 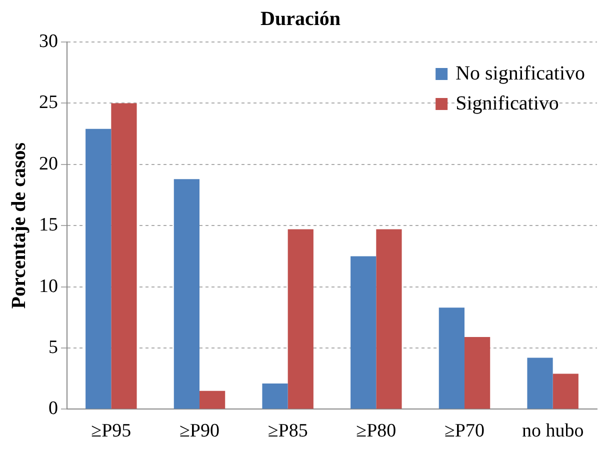 What do you see at coordinates (19, 225) in the screenshot?
I see `y-axis-title: Porcentaje de casos` at bounding box center [19, 225].